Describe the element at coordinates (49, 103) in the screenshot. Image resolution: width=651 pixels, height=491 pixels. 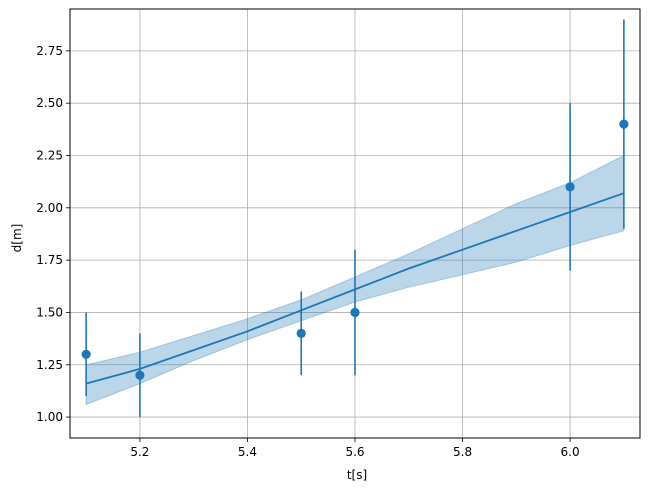
I see `y-tick-label: 2.50` at that location.